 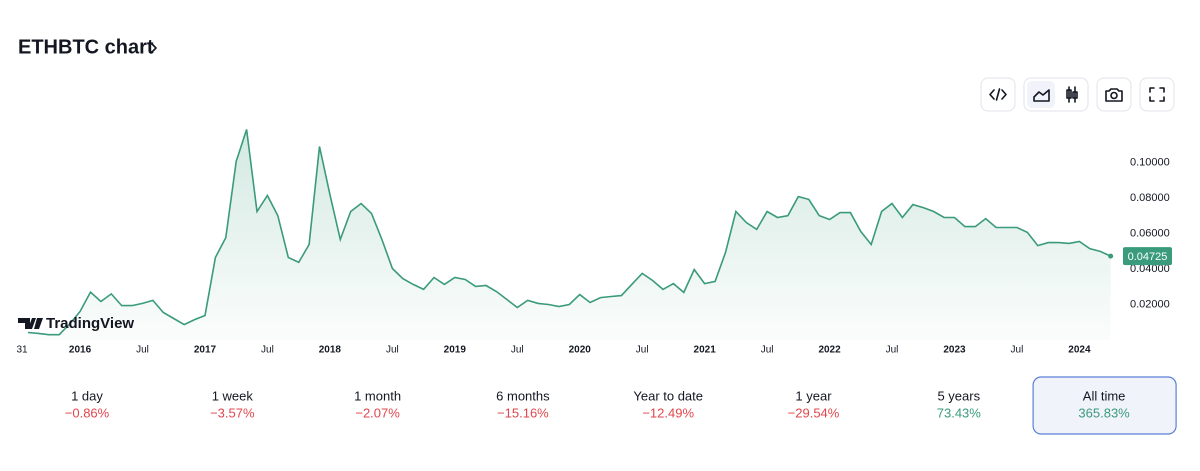 What do you see at coordinates (998, 94) in the screenshot?
I see `embed-icon` at bounding box center [998, 94].